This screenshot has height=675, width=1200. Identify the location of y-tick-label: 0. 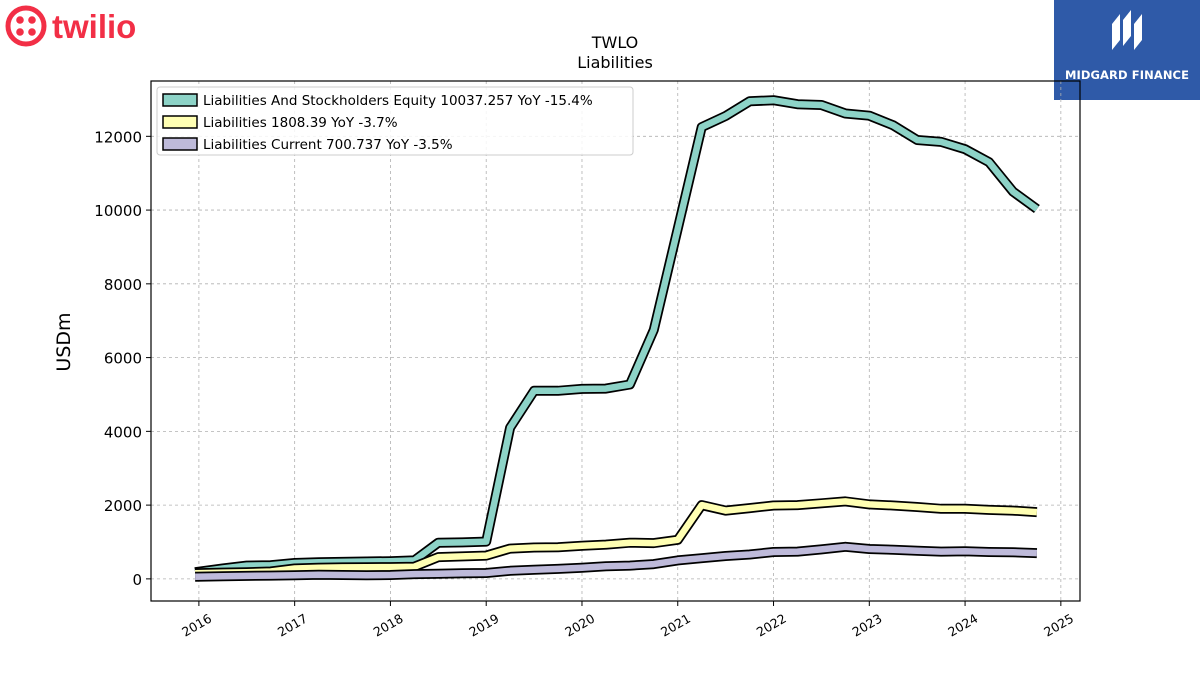
(137, 580).